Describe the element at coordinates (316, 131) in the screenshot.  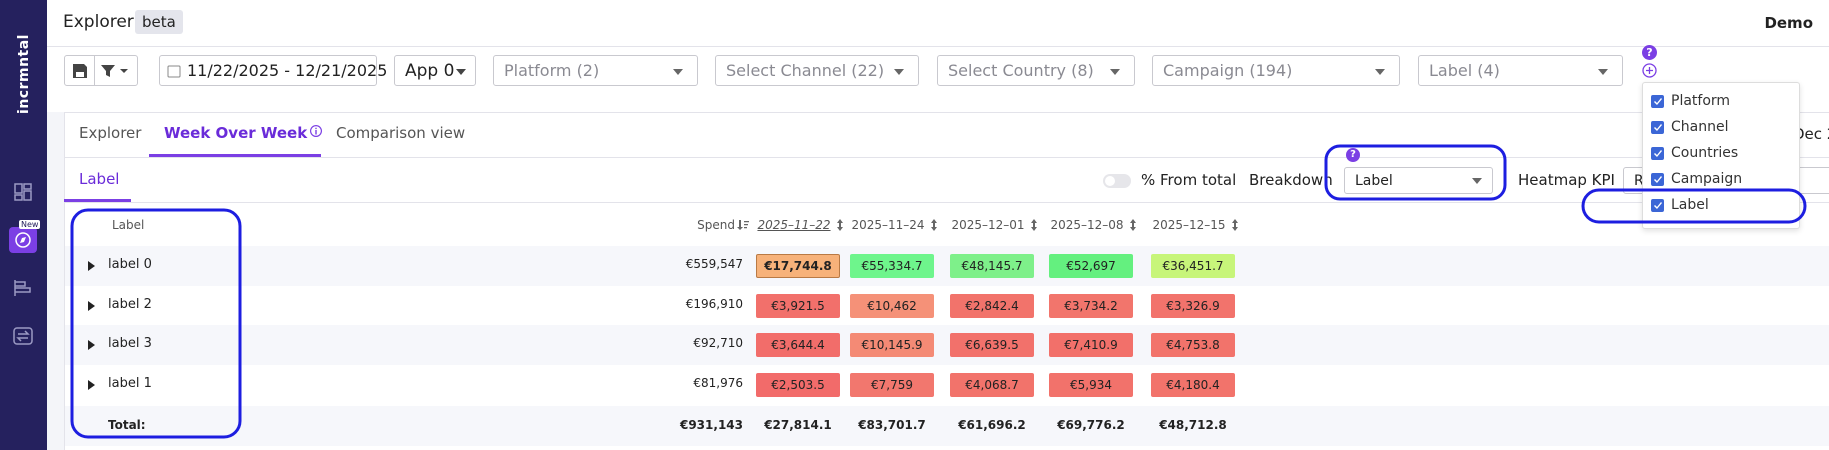
I see `info-icon` at that location.